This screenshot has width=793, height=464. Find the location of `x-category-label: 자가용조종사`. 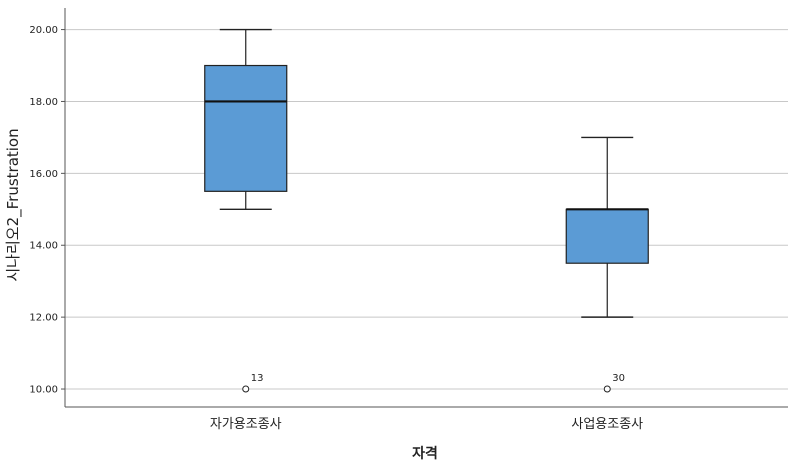

x-category-label: 자가용조종사 is located at coordinates (246, 424).